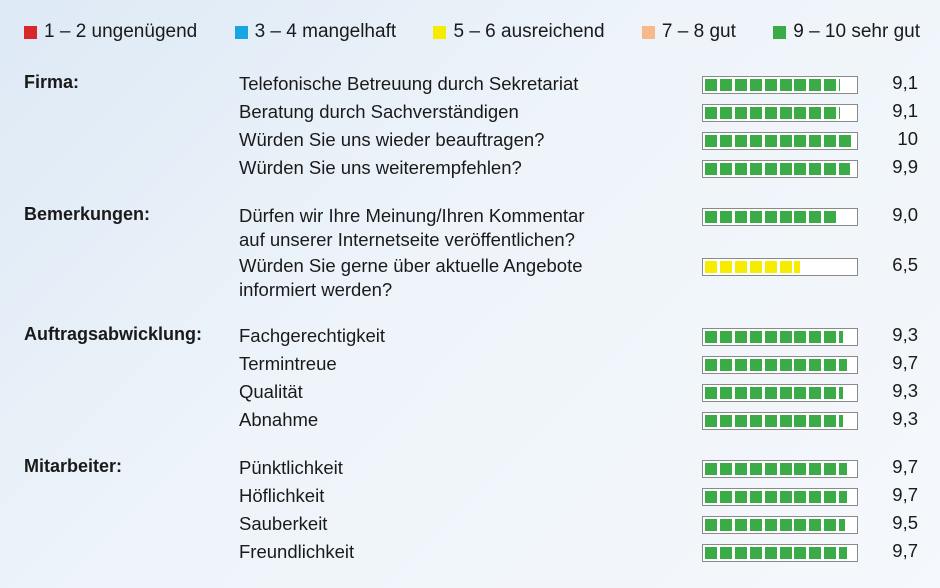 The width and height of the screenshot is (940, 588). I want to click on question-label: Abnahme, so click(279, 419).